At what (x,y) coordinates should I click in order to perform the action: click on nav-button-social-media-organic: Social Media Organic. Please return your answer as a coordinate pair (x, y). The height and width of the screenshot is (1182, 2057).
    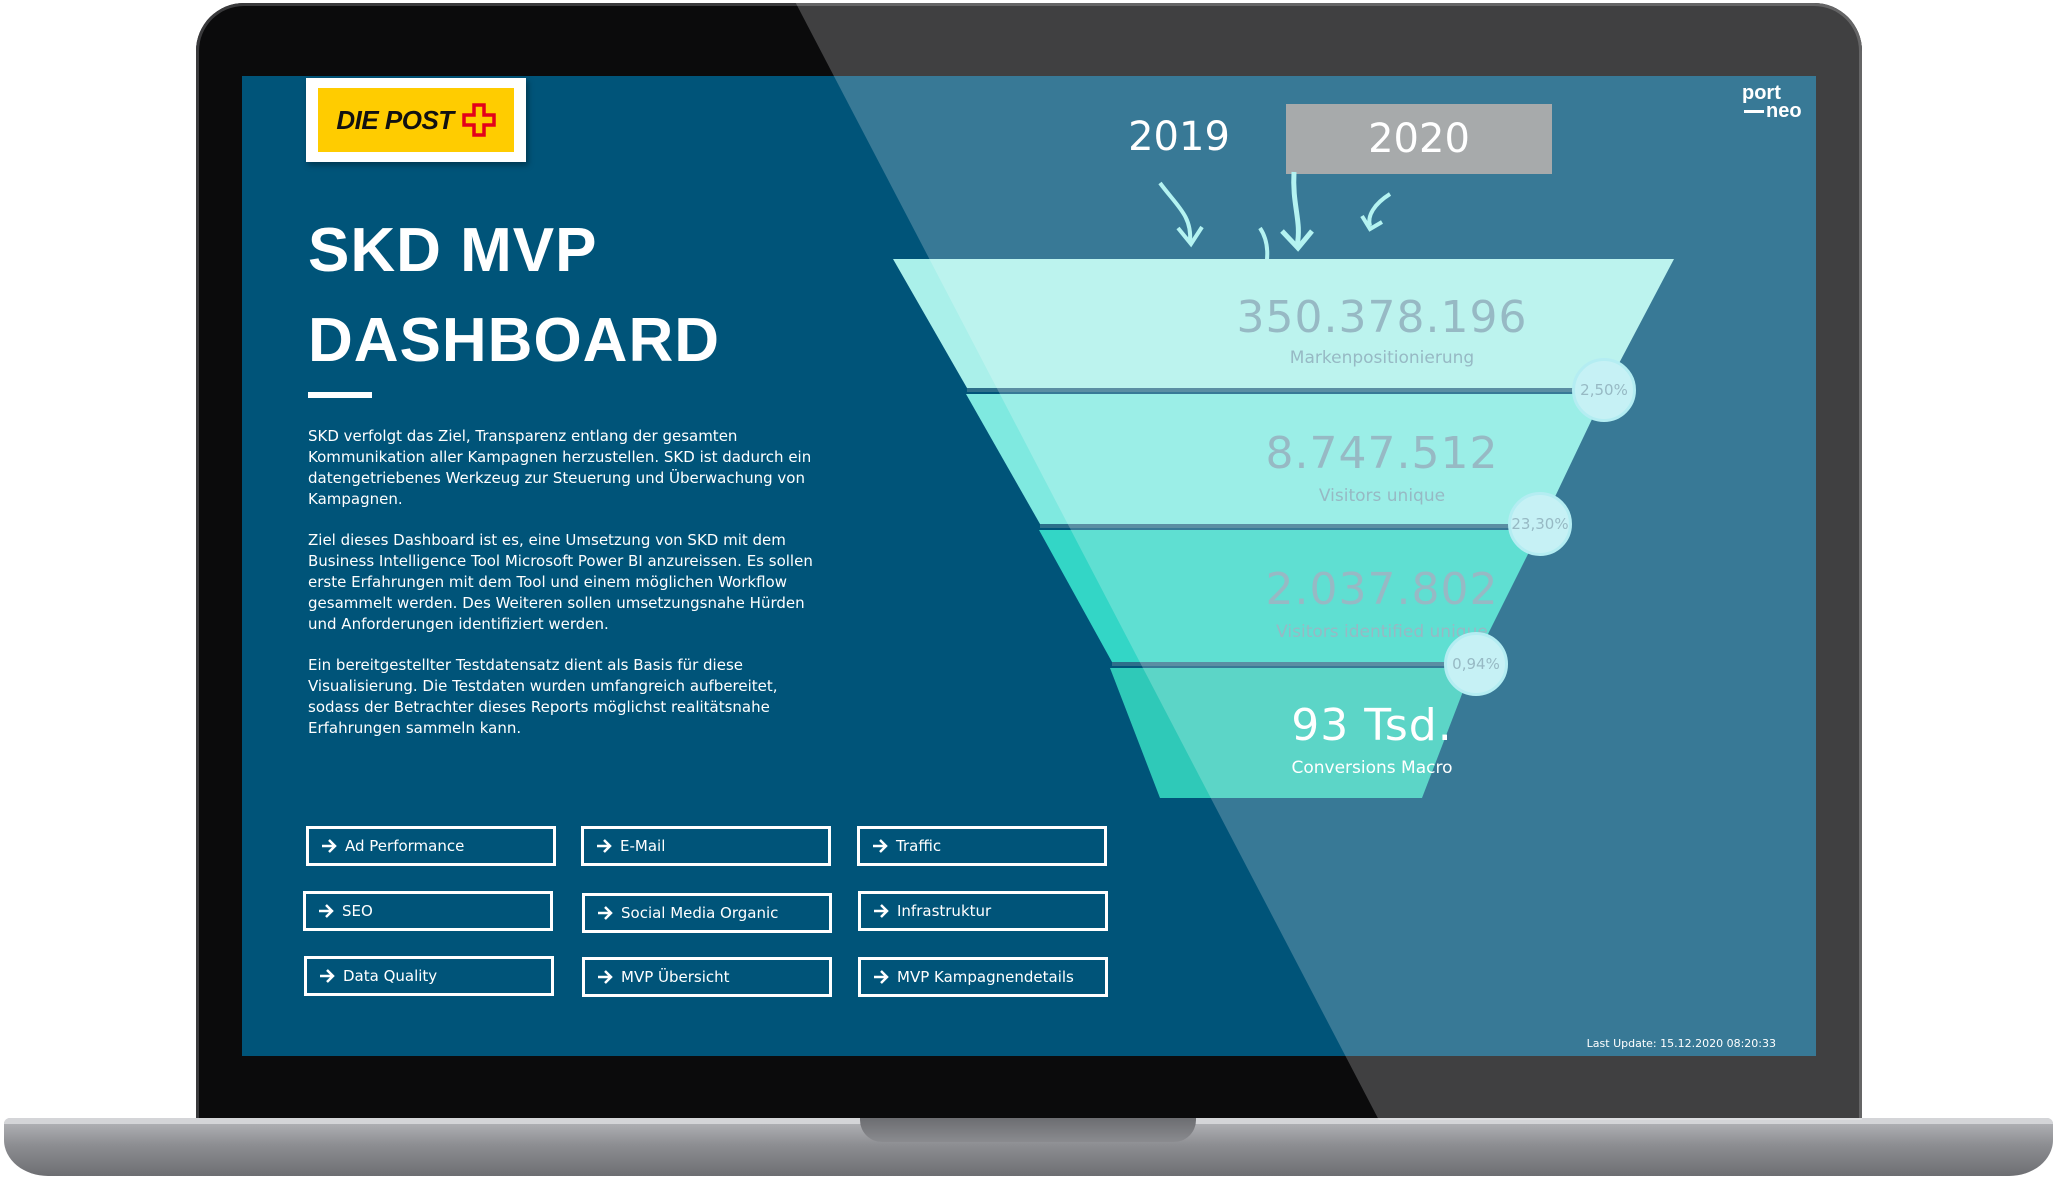
    Looking at the image, I should click on (707, 913).